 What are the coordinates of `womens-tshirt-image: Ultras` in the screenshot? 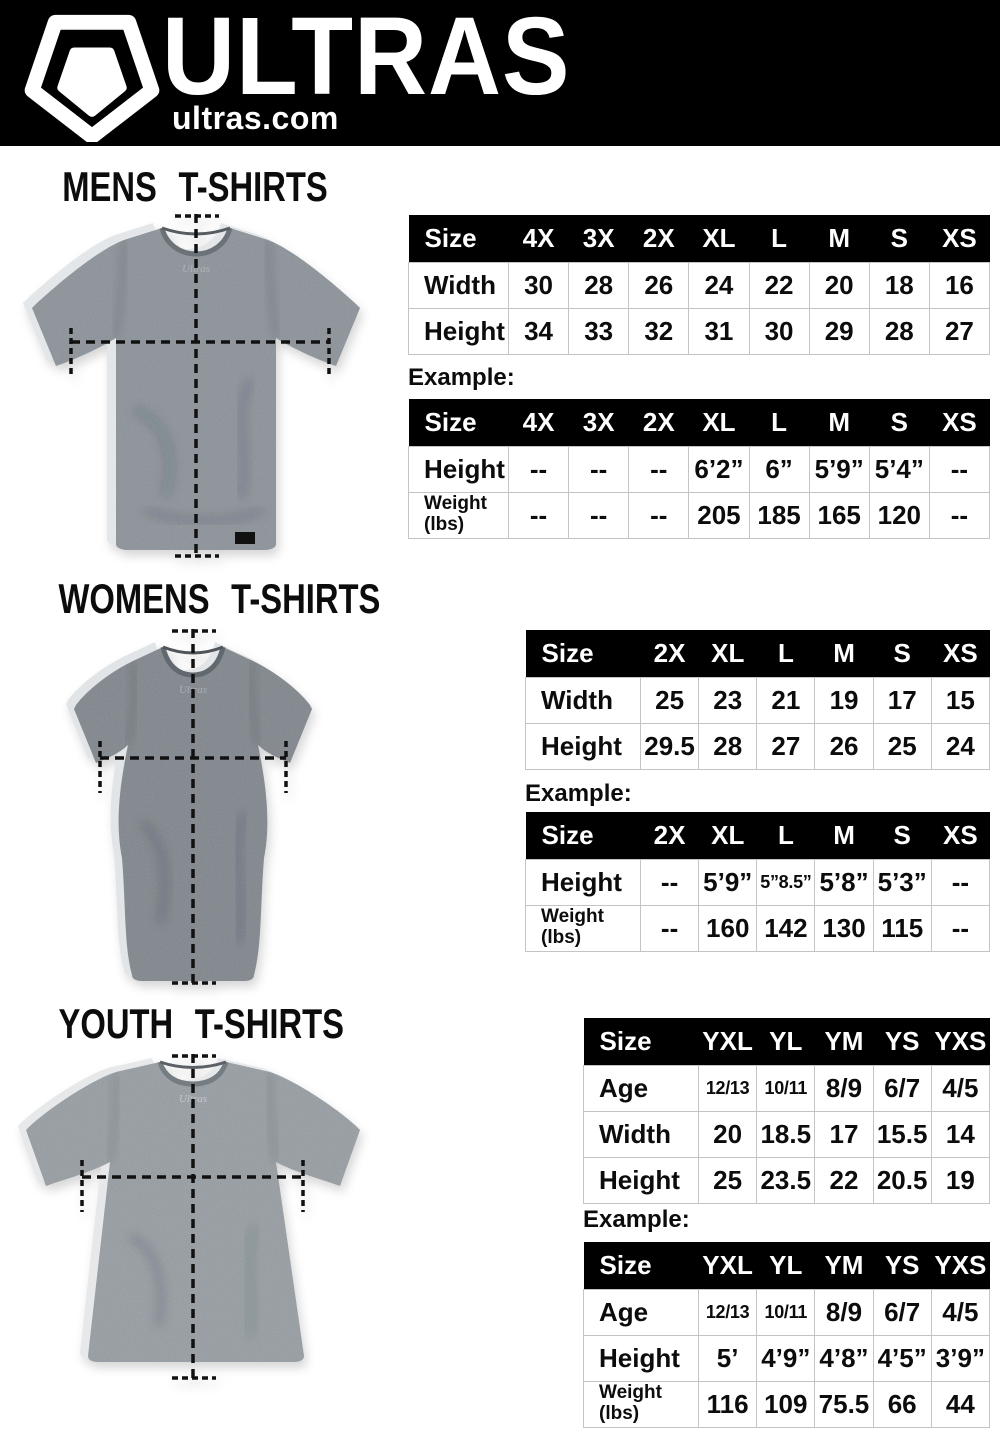 It's located at (189, 807).